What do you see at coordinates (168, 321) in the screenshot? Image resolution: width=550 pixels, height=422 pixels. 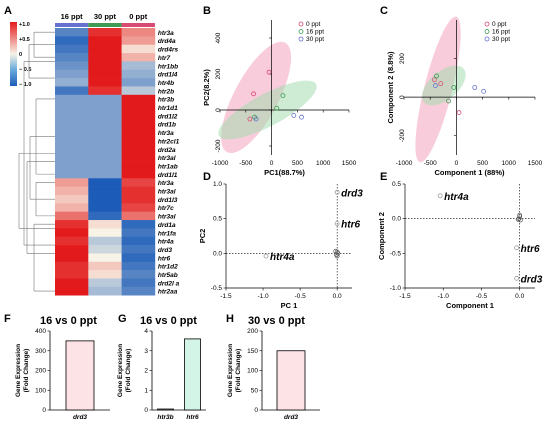 I see `chart-g-title: 16 vs 0 ppt` at bounding box center [168, 321].